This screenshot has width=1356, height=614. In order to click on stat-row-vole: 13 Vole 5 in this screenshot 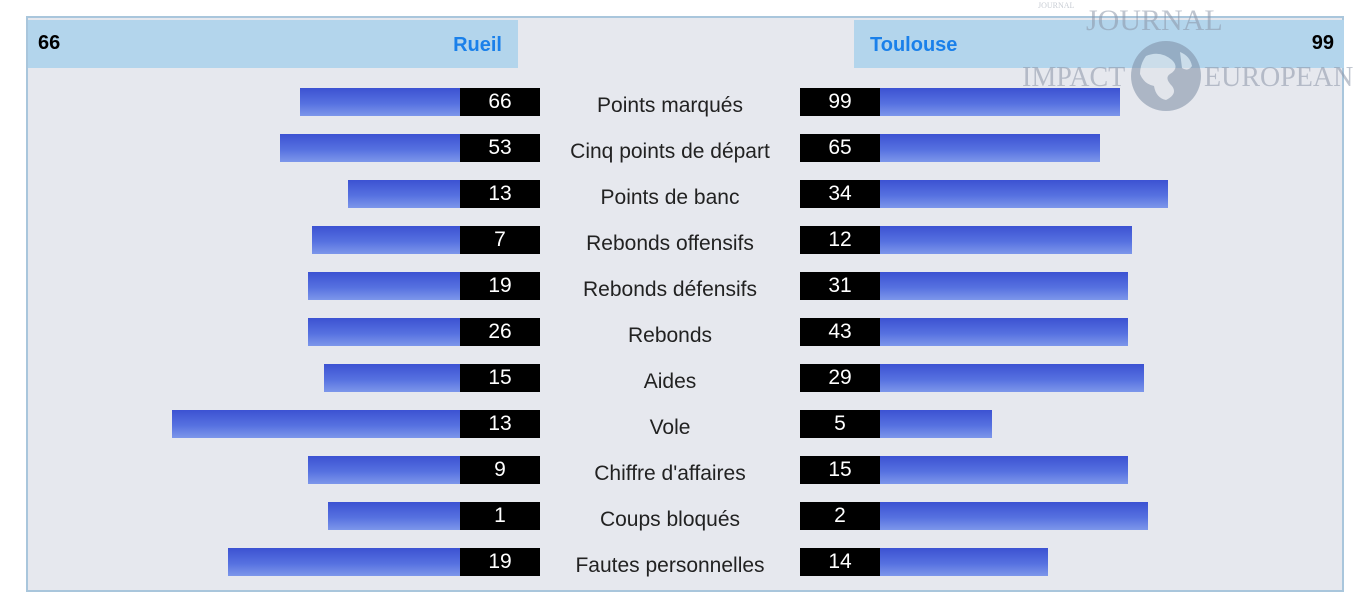, I will do `click(686, 424)`.